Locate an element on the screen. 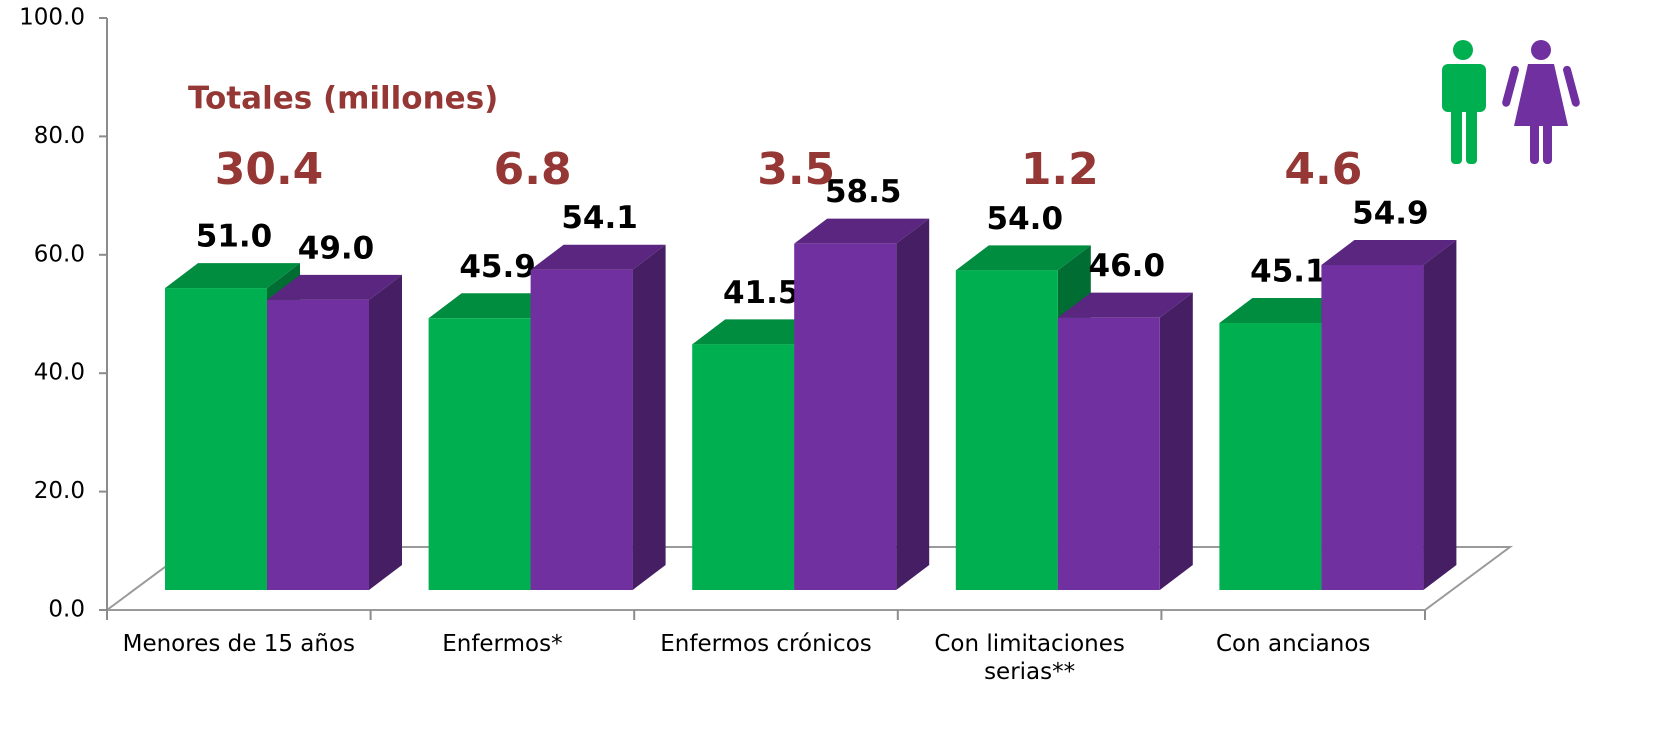 This screenshot has height=733, width=1659. y-tick-label: 100.0 is located at coordinates (52, 18).